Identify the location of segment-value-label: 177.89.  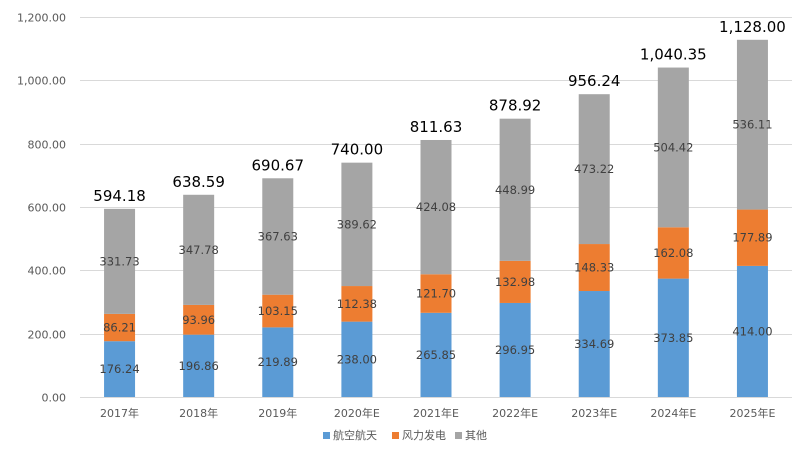
(752, 238).